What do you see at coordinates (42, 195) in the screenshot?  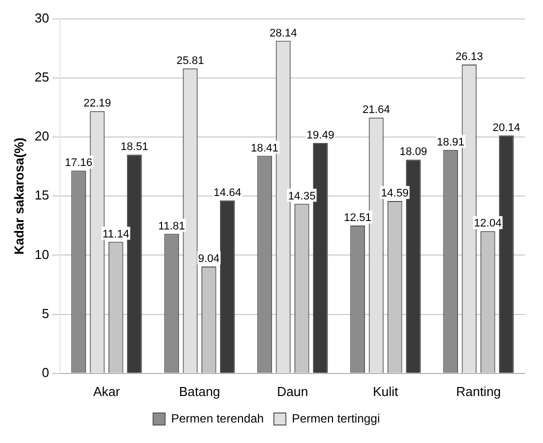 I see `y-tick-label: 15` at bounding box center [42, 195].